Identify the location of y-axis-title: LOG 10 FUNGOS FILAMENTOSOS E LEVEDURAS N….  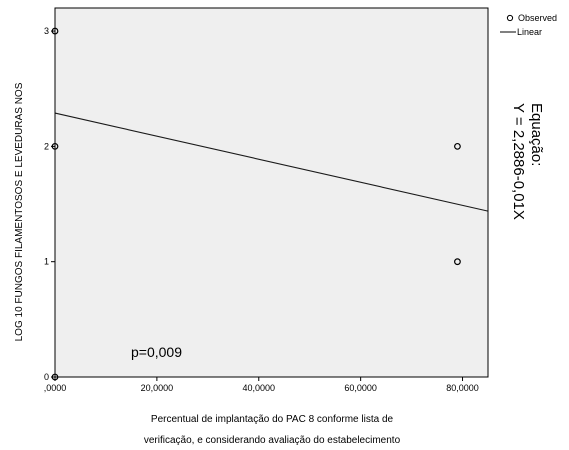
(19, 211).